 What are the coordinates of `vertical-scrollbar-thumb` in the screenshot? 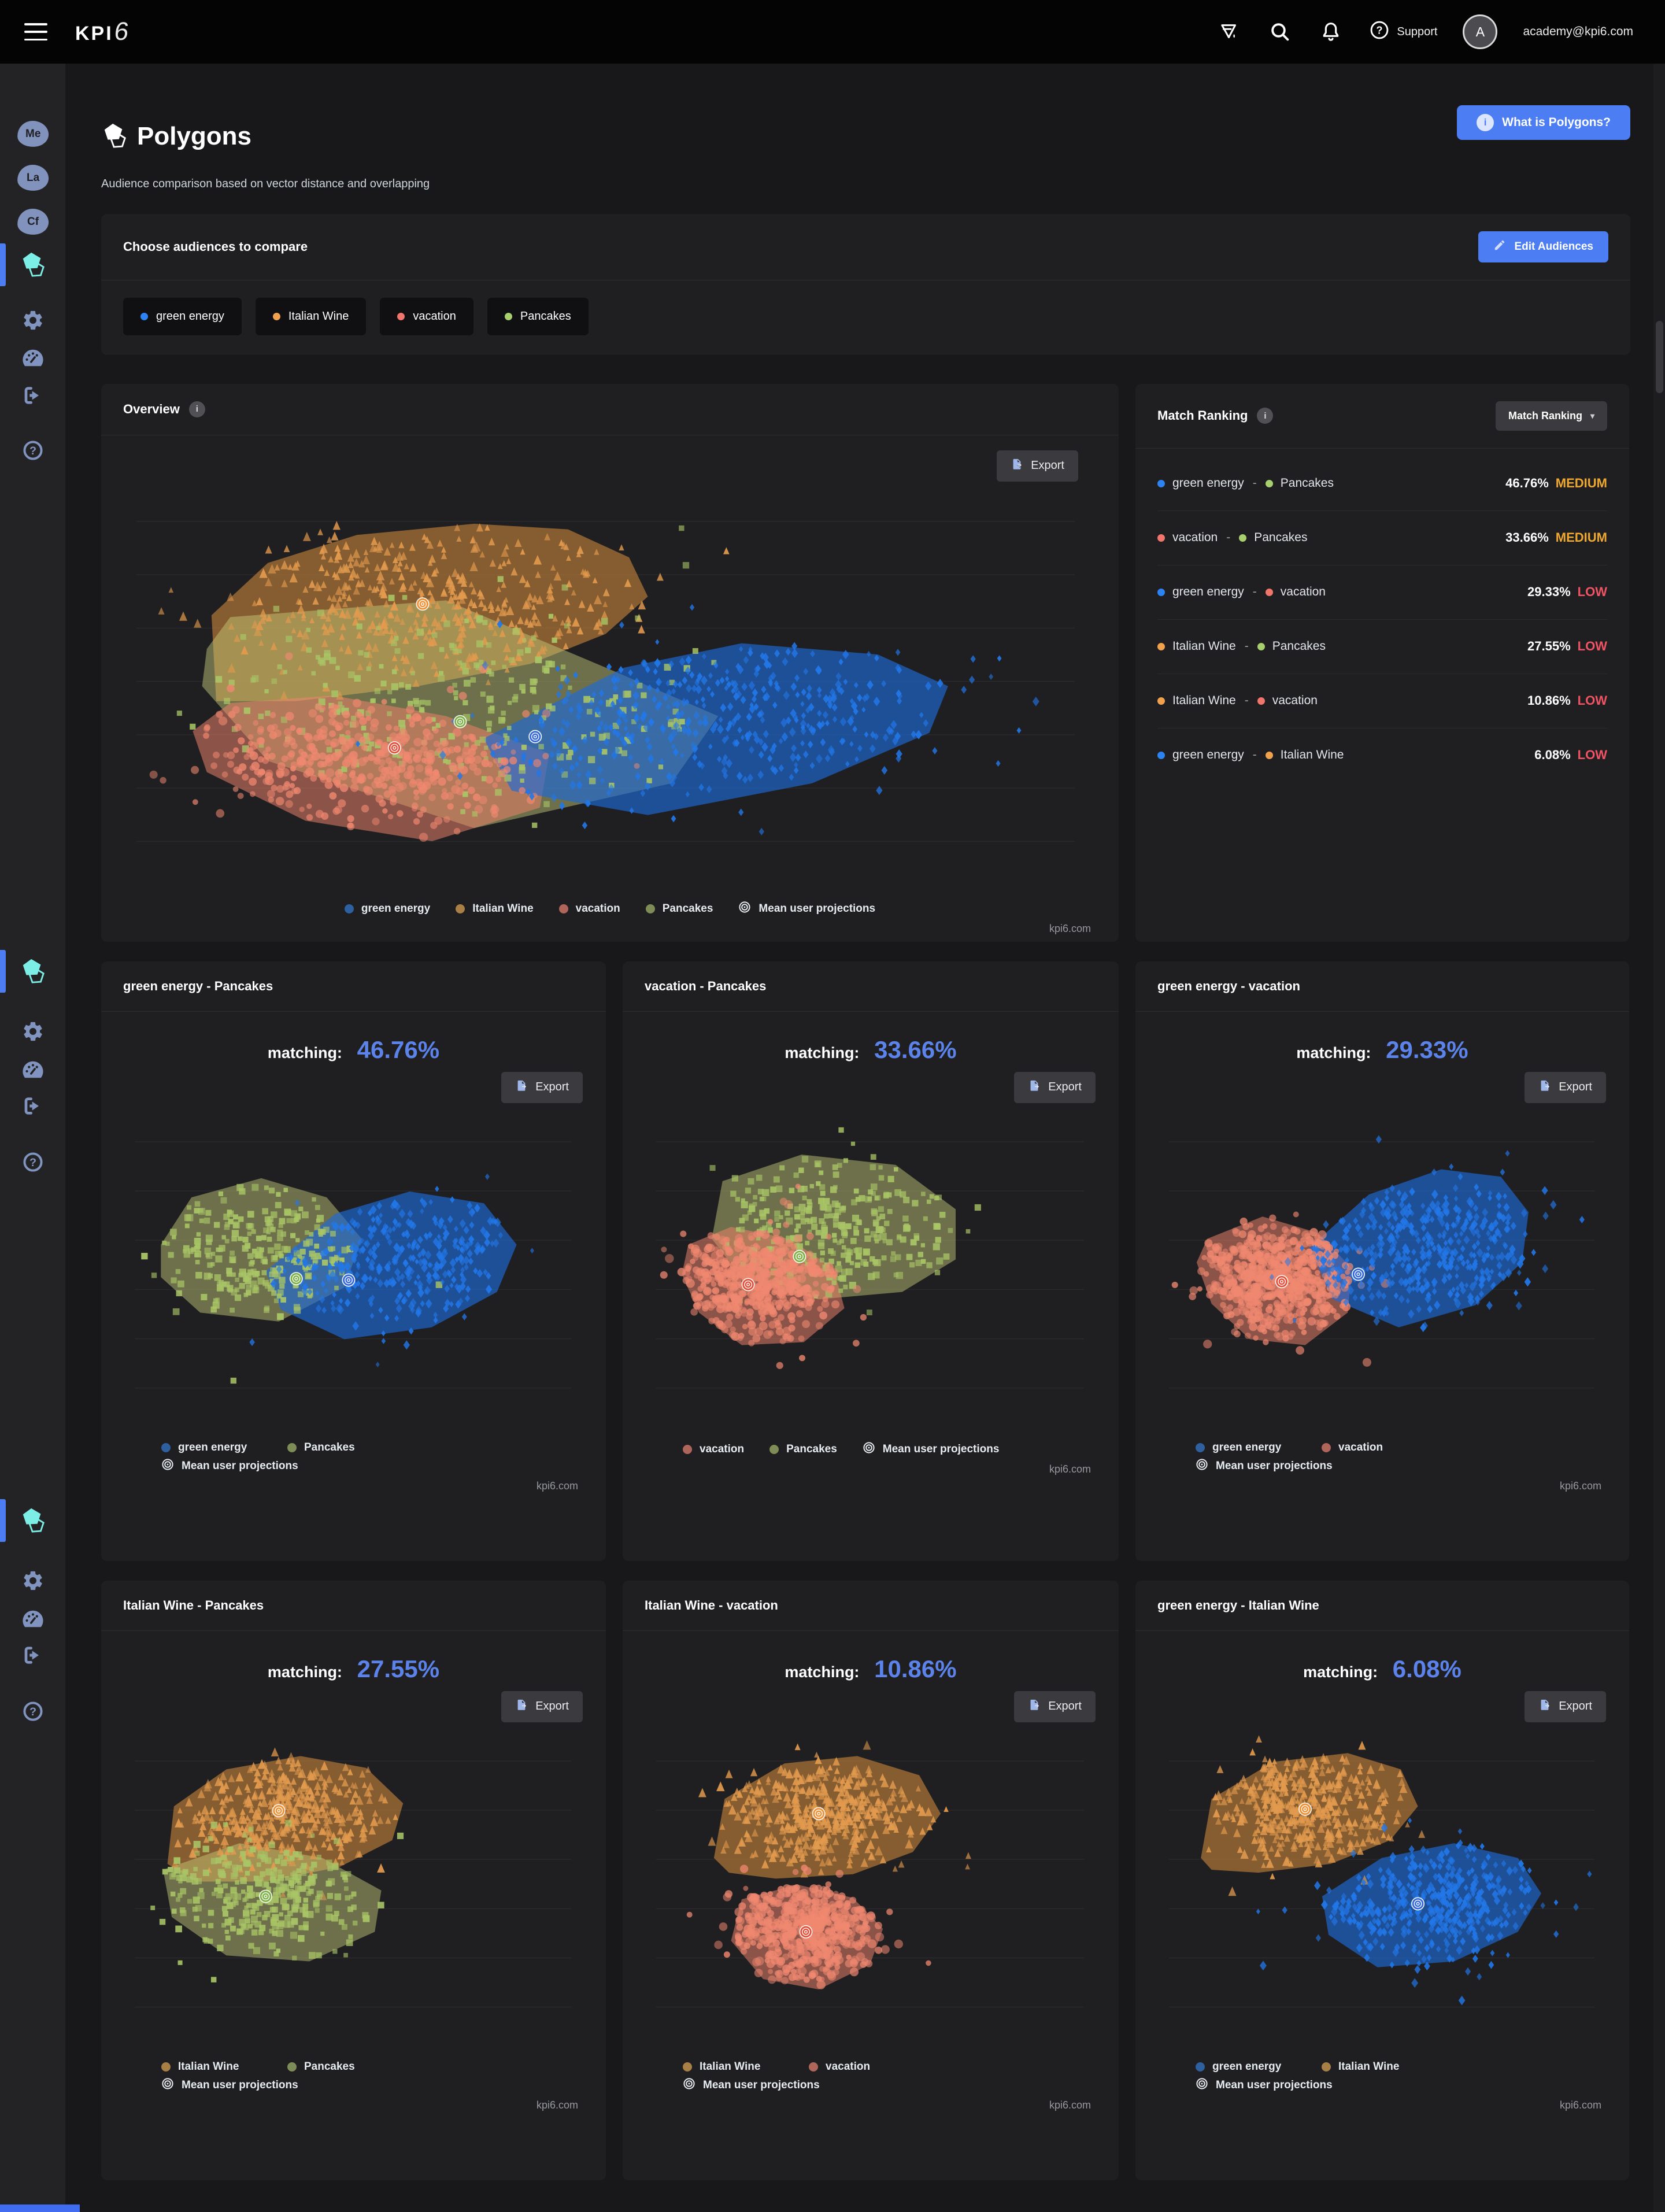 It's located at (1659, 357).